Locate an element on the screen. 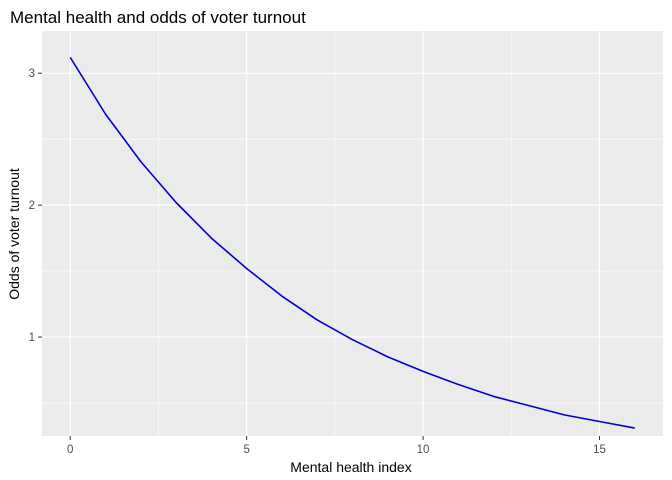  x-tick-label: 10 is located at coordinates (423, 450).